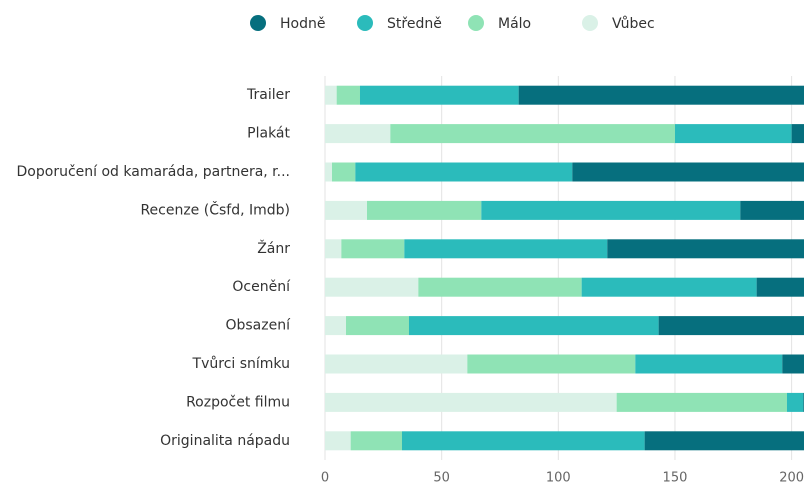 Image resolution: width=804 pixels, height=487 pixels. What do you see at coordinates (633, 24) in the screenshot?
I see `legend-label: Vůbec` at bounding box center [633, 24].